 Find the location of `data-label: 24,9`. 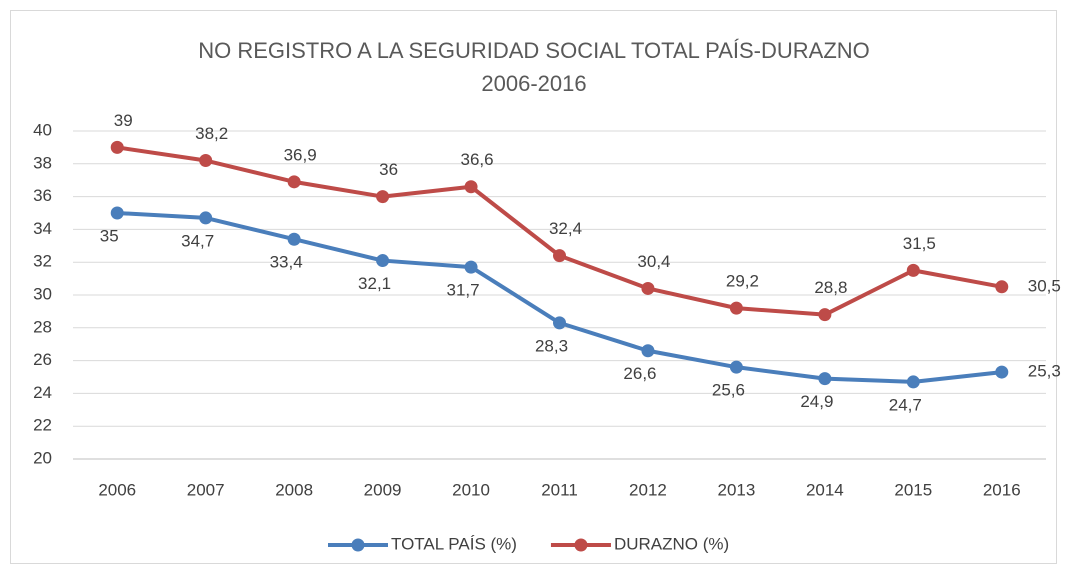

data-label: 24,9 is located at coordinates (816, 401).